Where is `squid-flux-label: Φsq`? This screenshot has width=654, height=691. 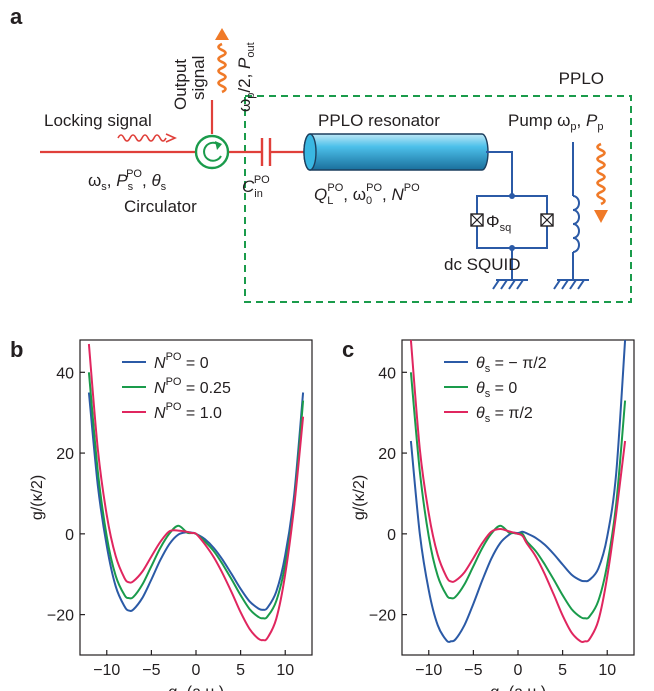 squid-flux-label: Φsq is located at coordinates (498, 223).